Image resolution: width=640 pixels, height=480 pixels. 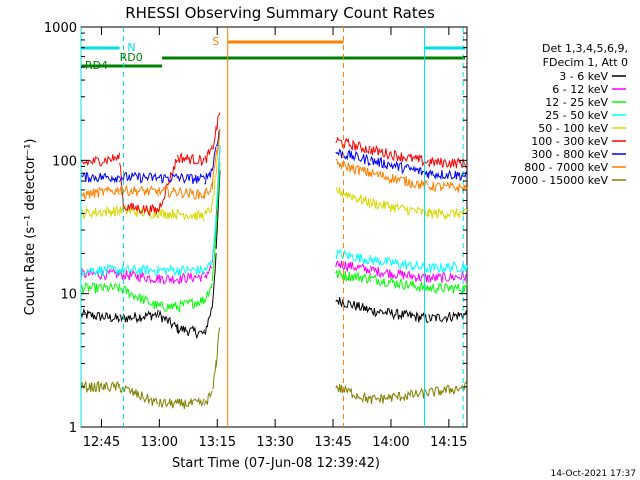 I want to click on legend-entry-label: 12 - 25 keV, so click(x=576, y=102).